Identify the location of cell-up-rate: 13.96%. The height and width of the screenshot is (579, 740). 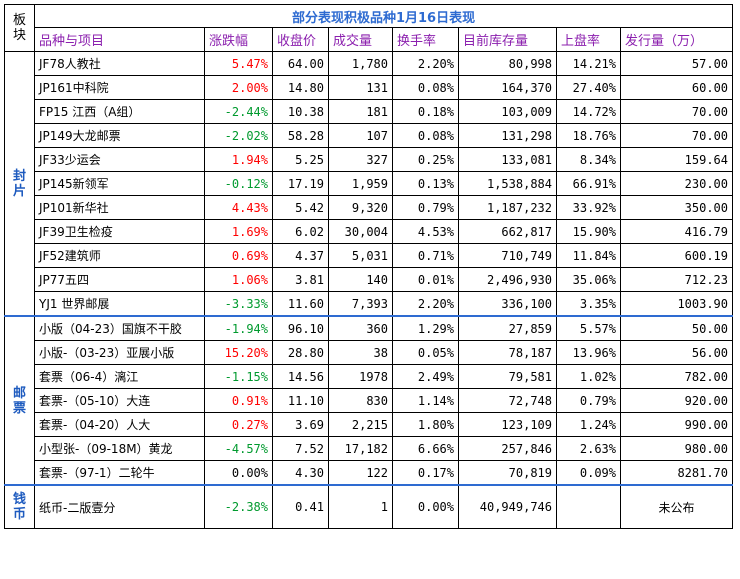
(588, 352).